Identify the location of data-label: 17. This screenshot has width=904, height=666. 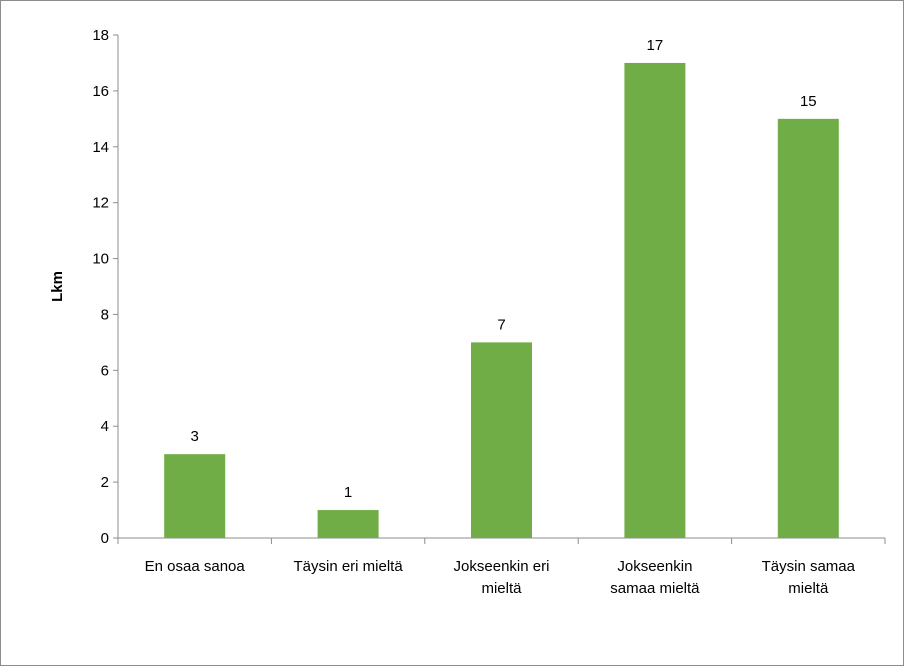
(655, 45).